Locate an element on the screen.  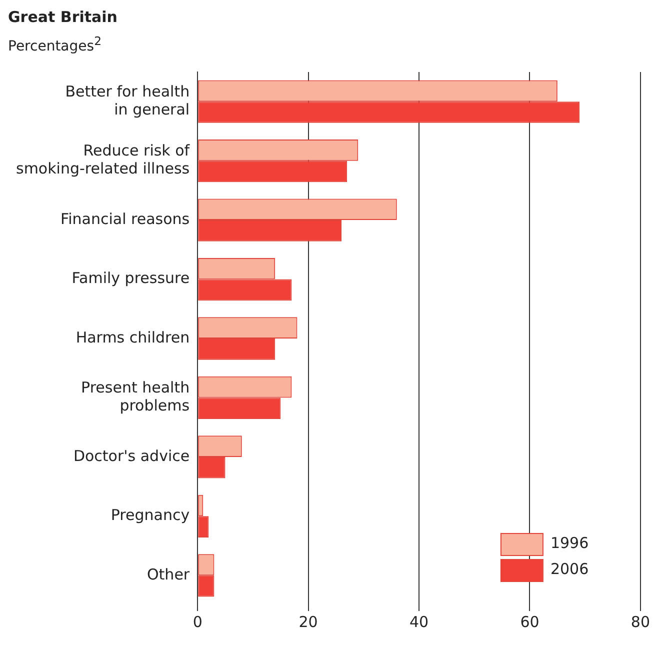
y-tick-label: Better for health in general is located at coordinates (127, 100).